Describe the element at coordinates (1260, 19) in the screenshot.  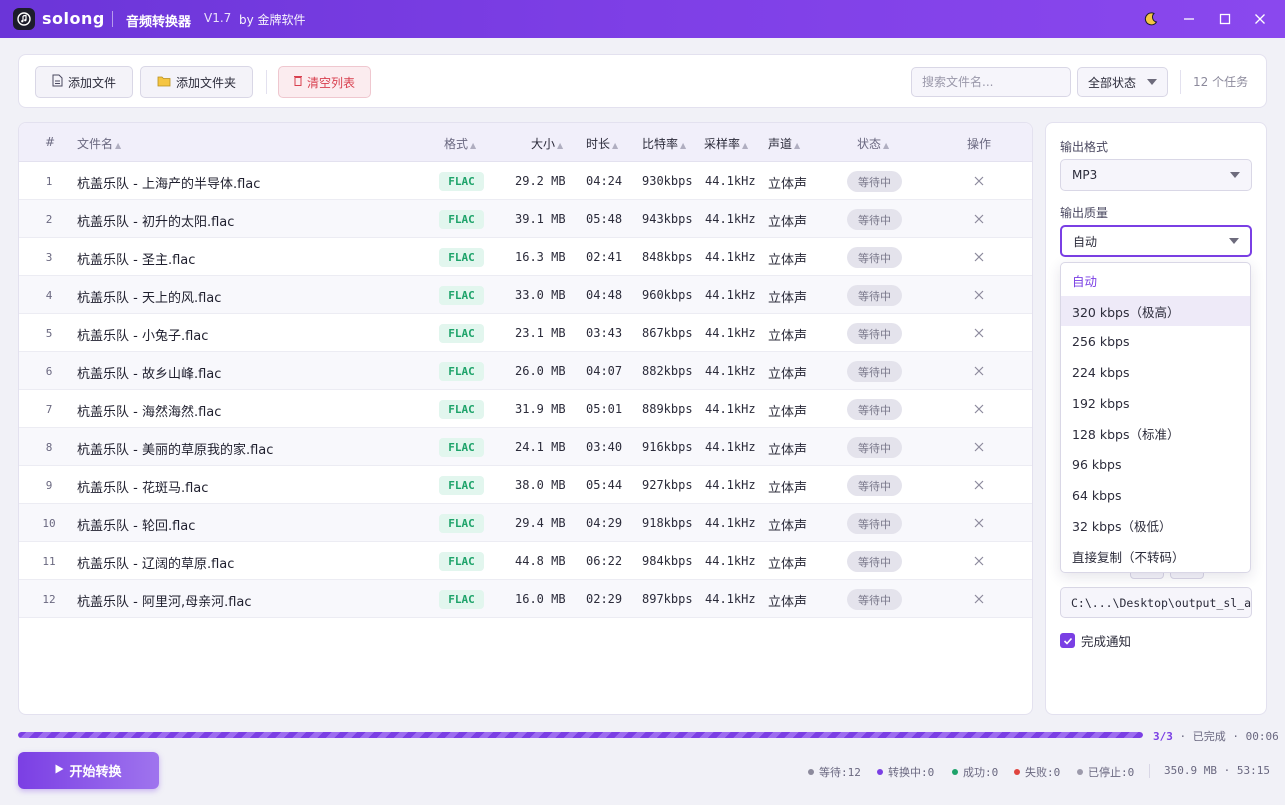
I see `close-icon` at that location.